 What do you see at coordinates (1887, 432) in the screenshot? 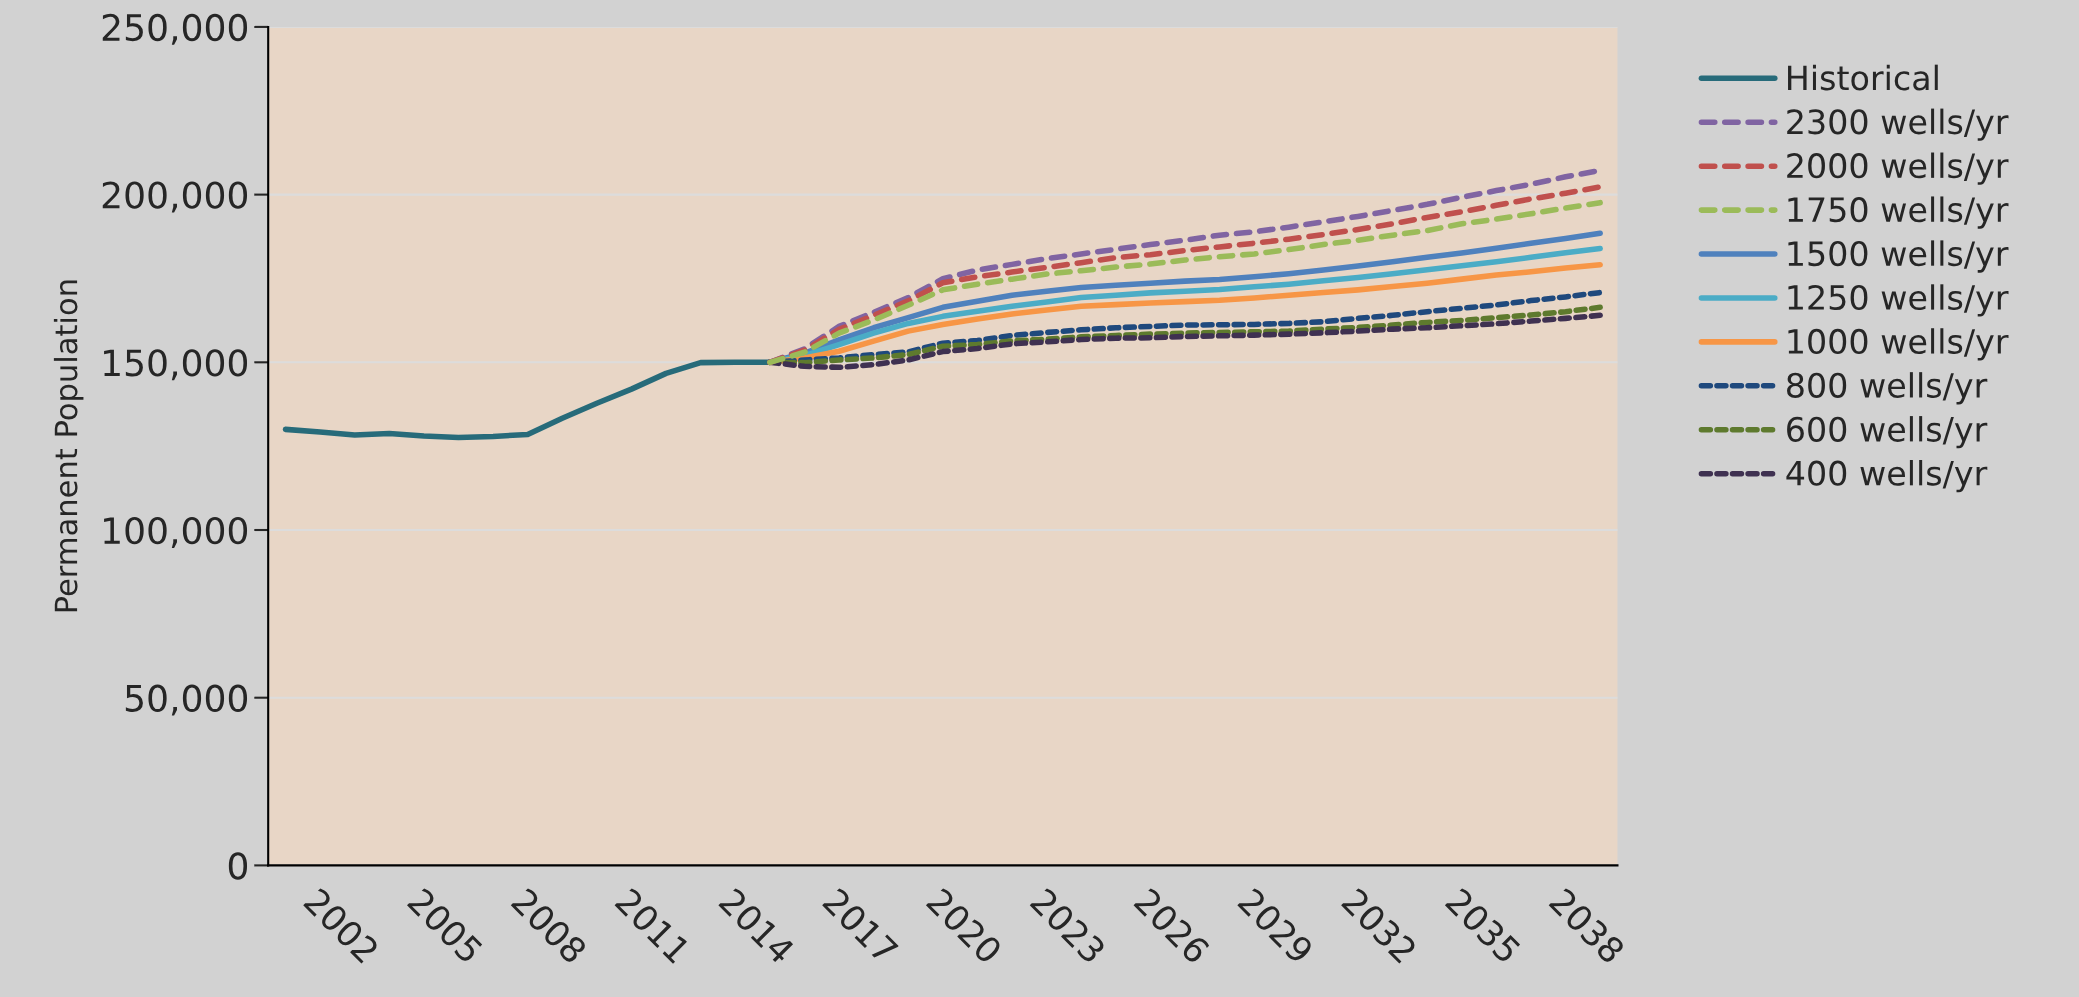
I see `legend-label: 600 wells/yr` at bounding box center [1887, 432].